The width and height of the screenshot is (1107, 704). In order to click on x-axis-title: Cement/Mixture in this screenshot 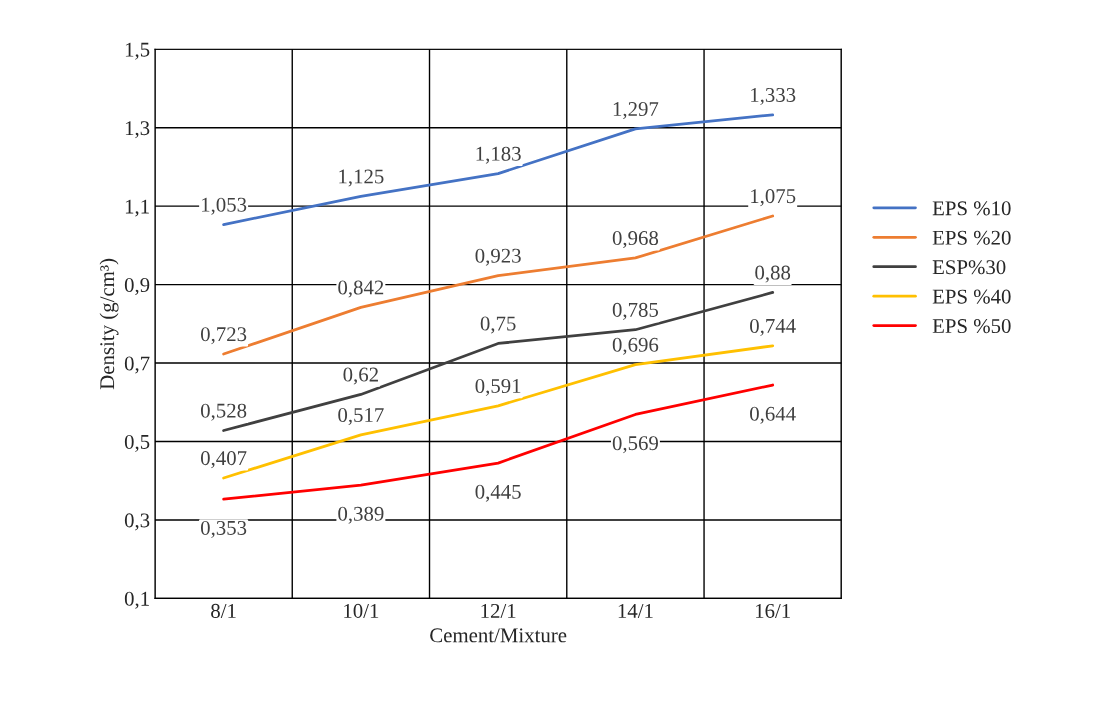, I will do `click(498, 635)`.